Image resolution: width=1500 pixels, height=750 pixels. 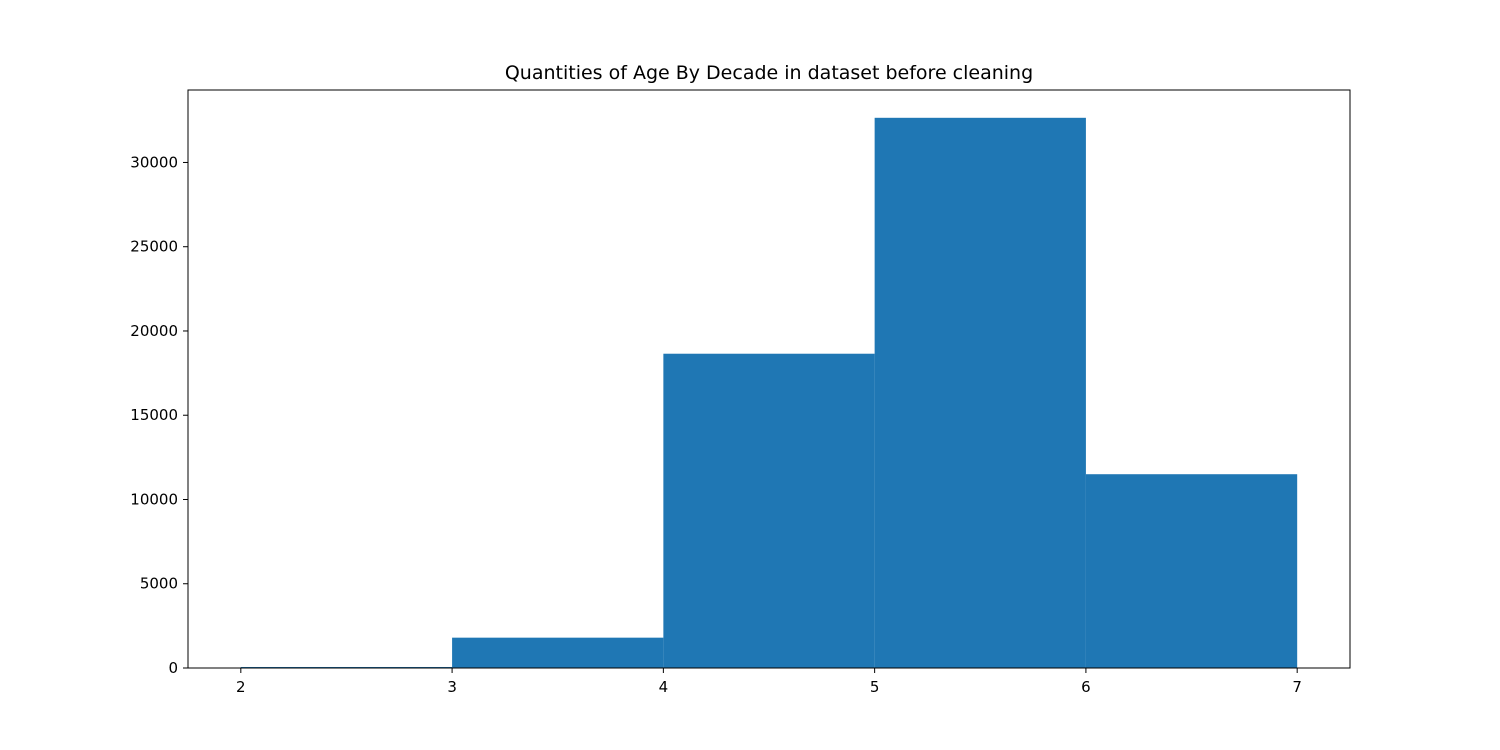 What do you see at coordinates (664, 687) in the screenshot?
I see `x-tick-label-2: 4` at bounding box center [664, 687].